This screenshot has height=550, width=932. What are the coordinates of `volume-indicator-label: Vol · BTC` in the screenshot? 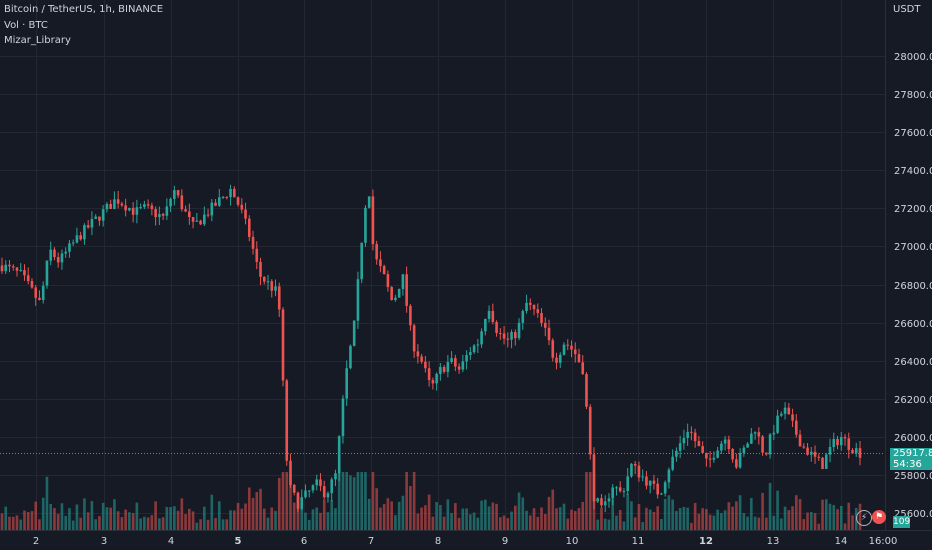 It's located at (26, 25).